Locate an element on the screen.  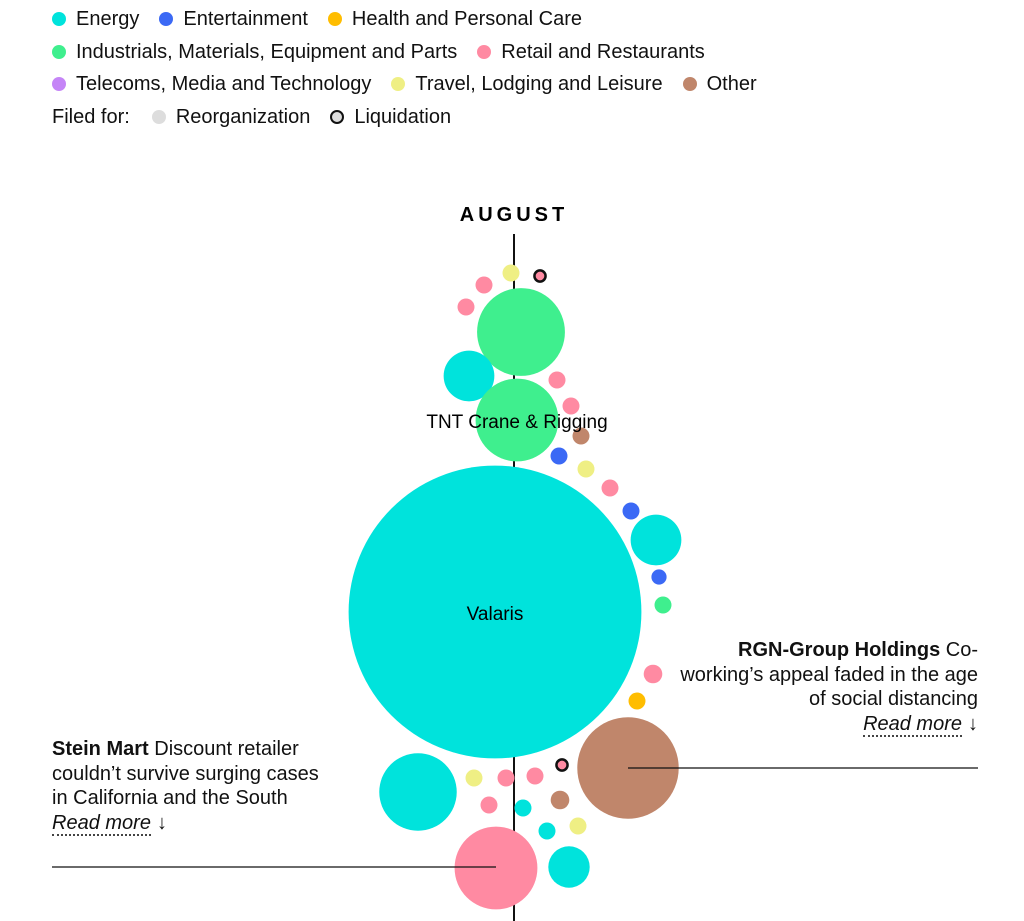
legend-item-retail: Retail and Restaurants is located at coordinates (591, 52).